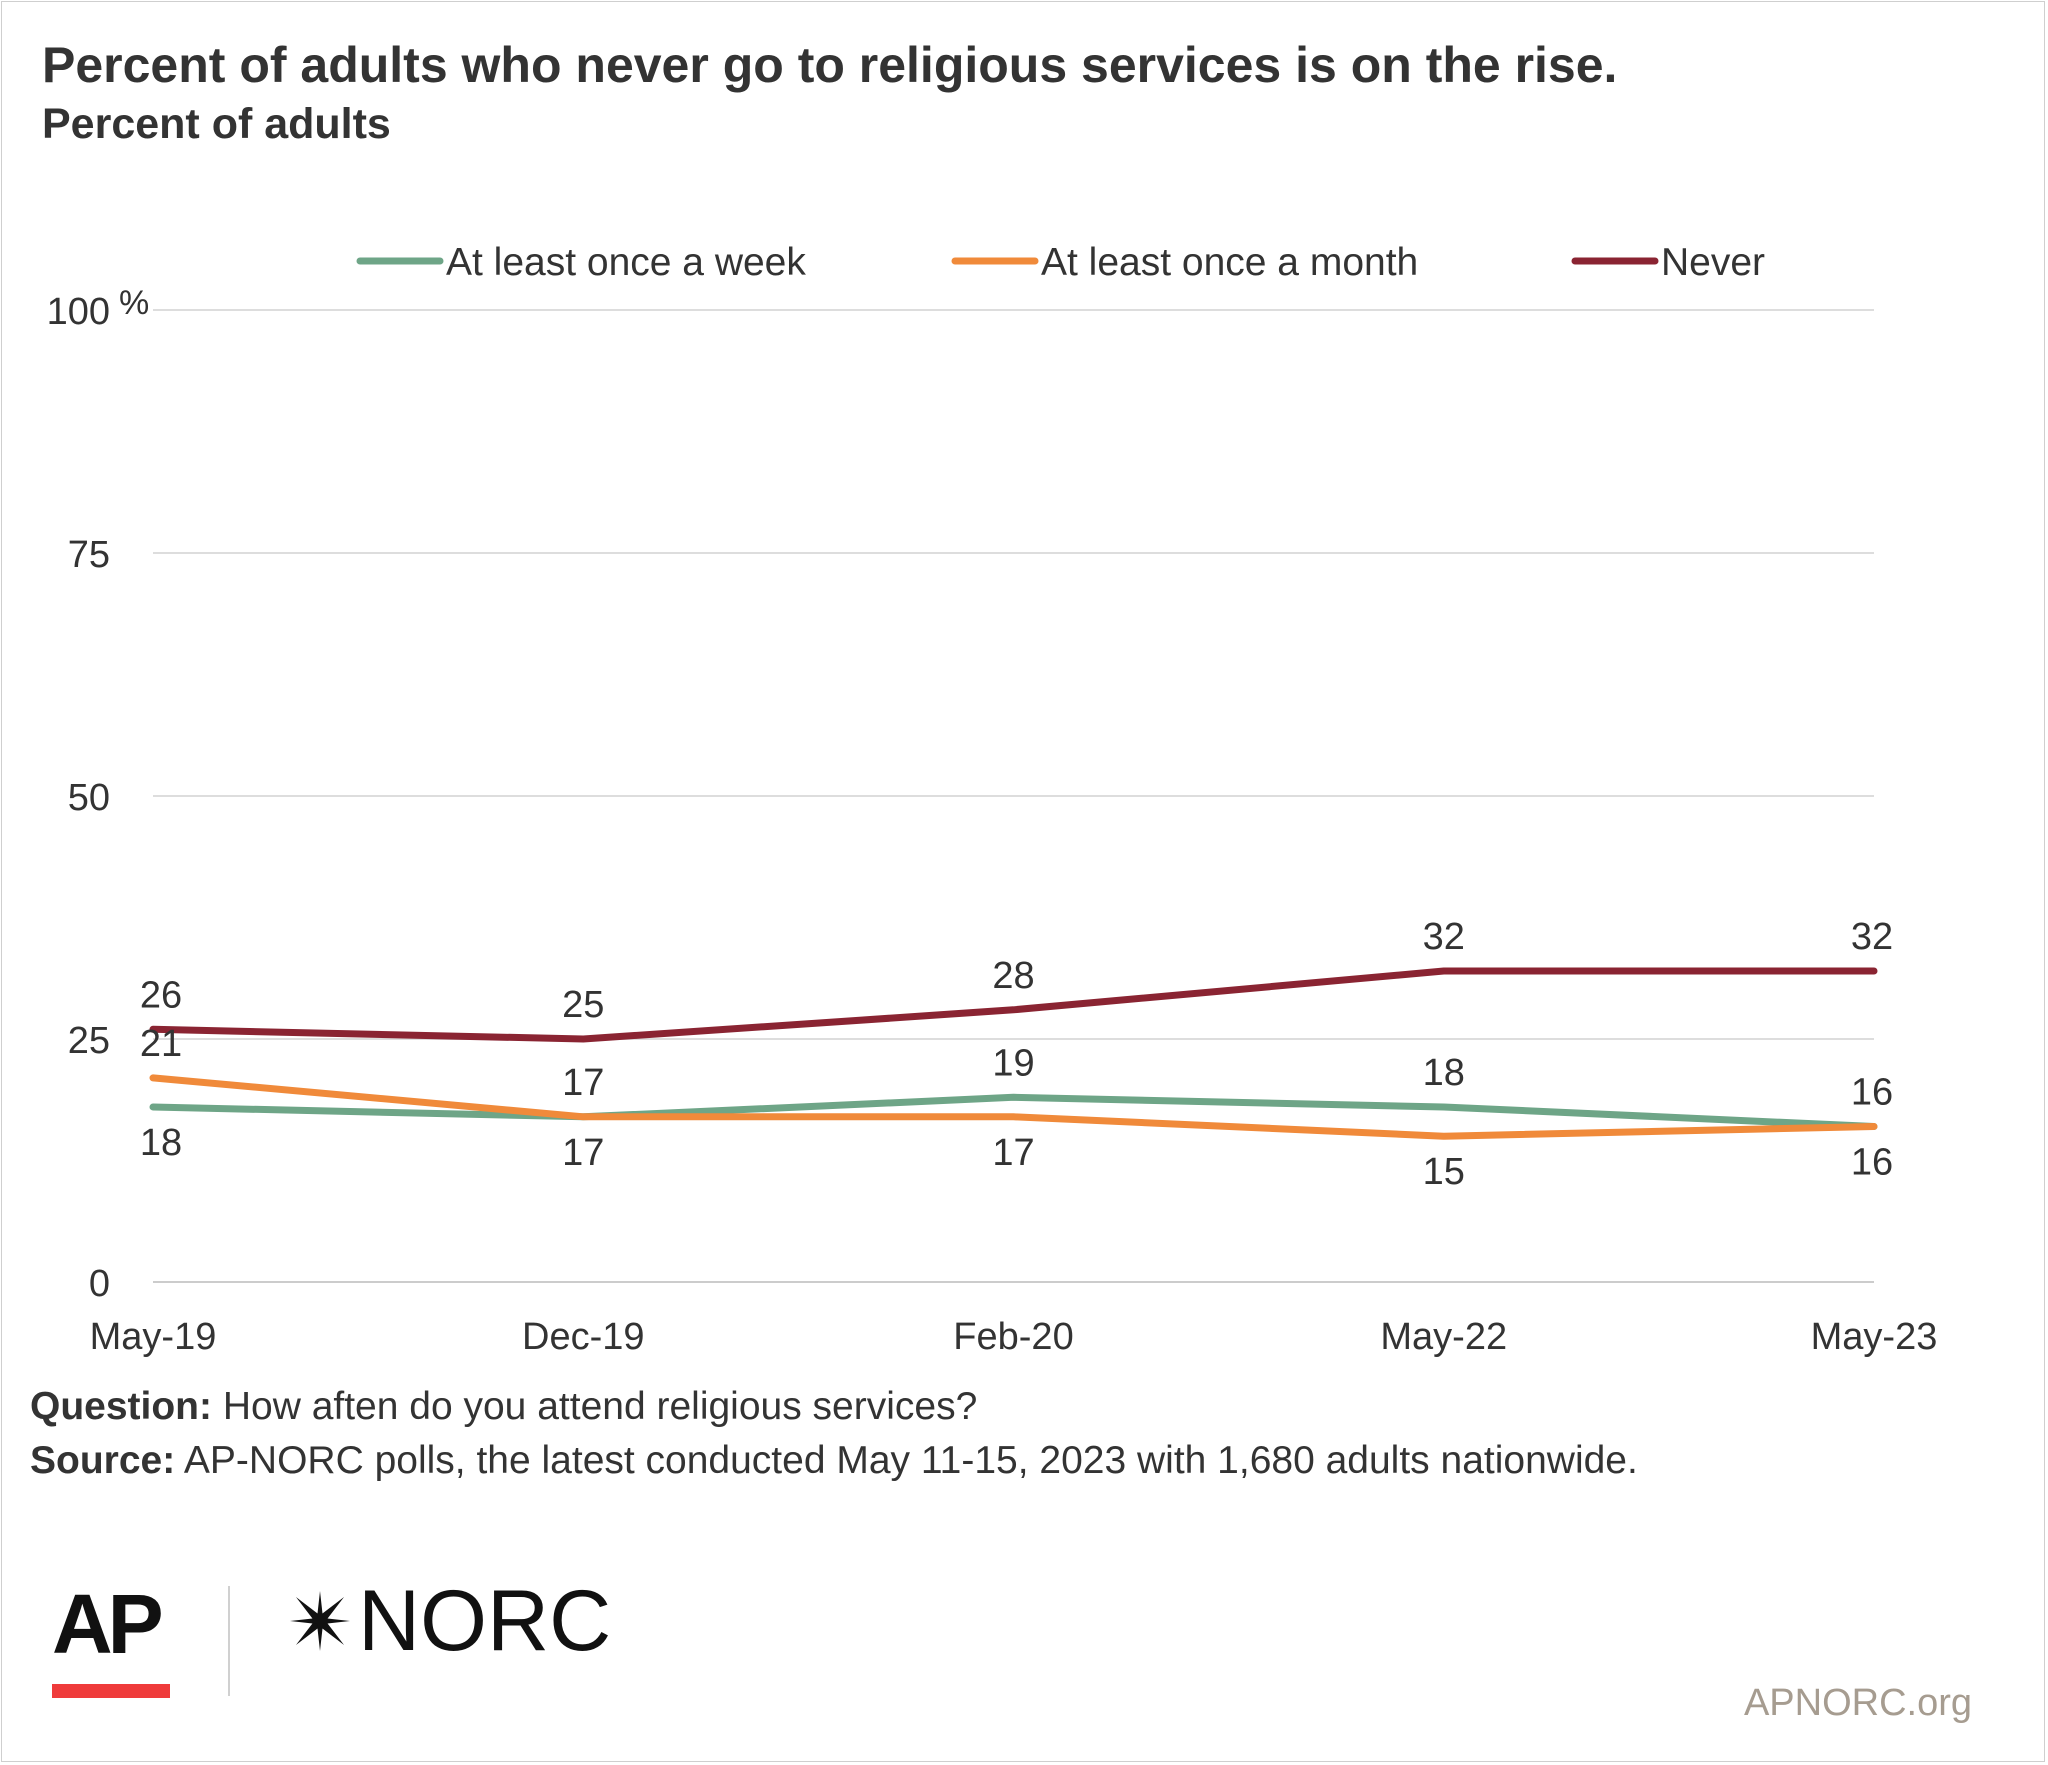 This screenshot has width=2048, height=1765. Describe the element at coordinates (89, 555) in the screenshot. I see `y-tick-label: 75` at that location.